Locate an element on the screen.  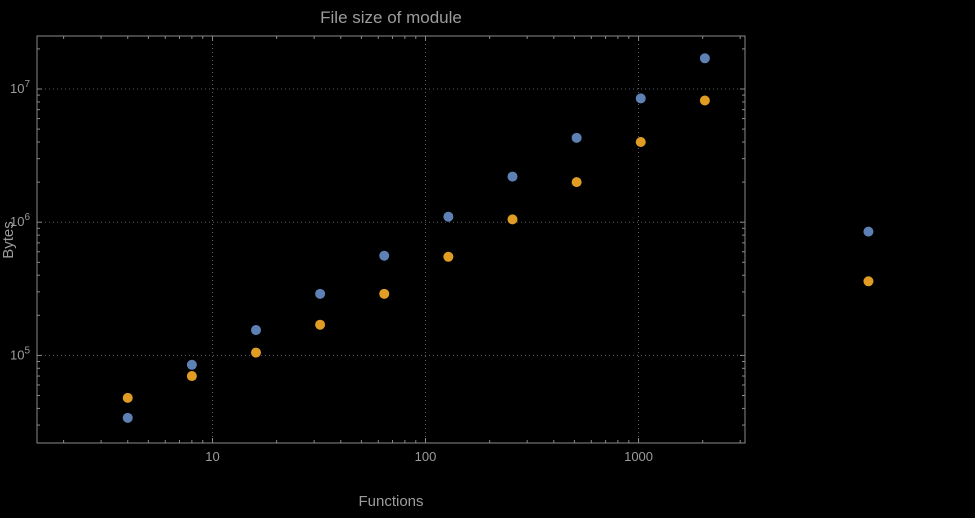
x-tick-label: 10 is located at coordinates (212, 456).